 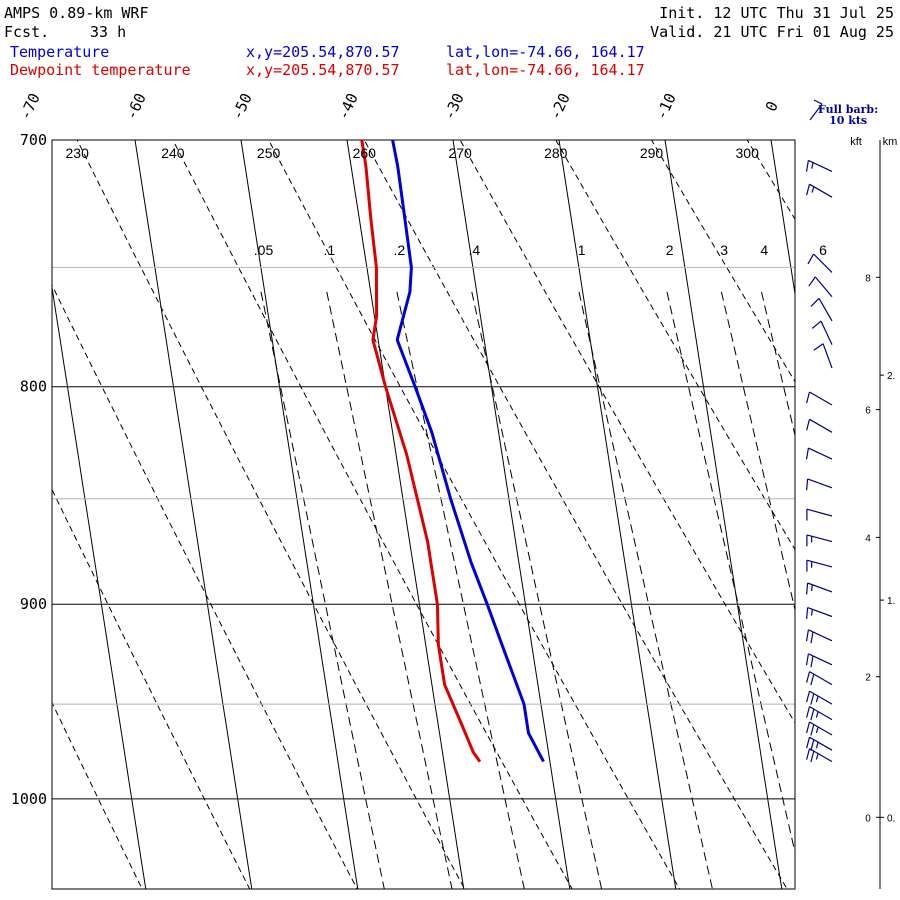 I want to click on mixing-ratio-label: 1, so click(x=582, y=250).